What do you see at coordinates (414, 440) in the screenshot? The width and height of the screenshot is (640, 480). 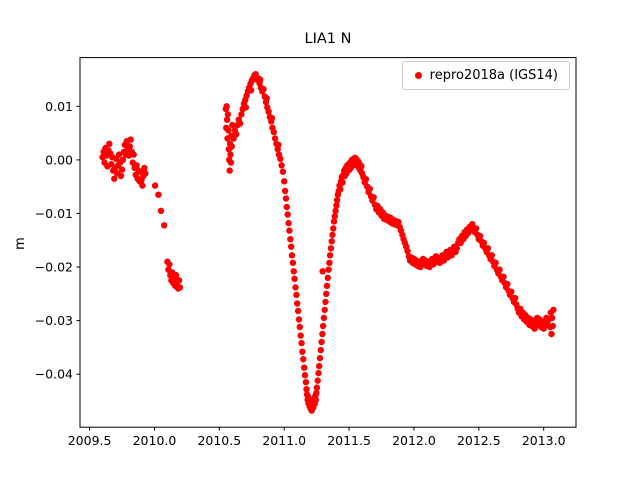 I see `x-tick-label: 2012.0` at bounding box center [414, 440].